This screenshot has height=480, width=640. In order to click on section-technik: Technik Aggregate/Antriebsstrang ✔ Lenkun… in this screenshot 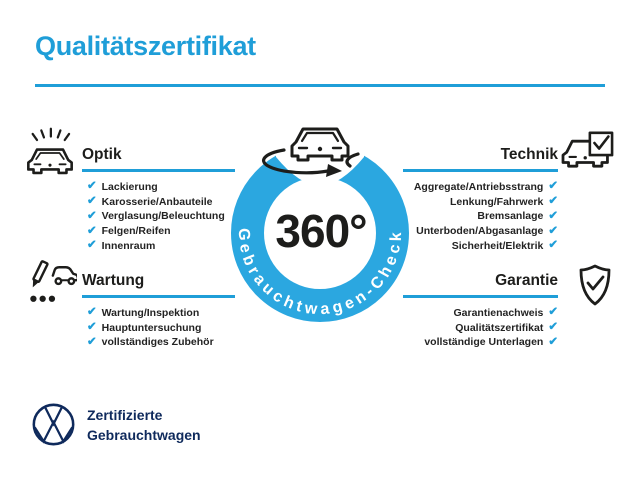, I will do `click(480, 199)`.